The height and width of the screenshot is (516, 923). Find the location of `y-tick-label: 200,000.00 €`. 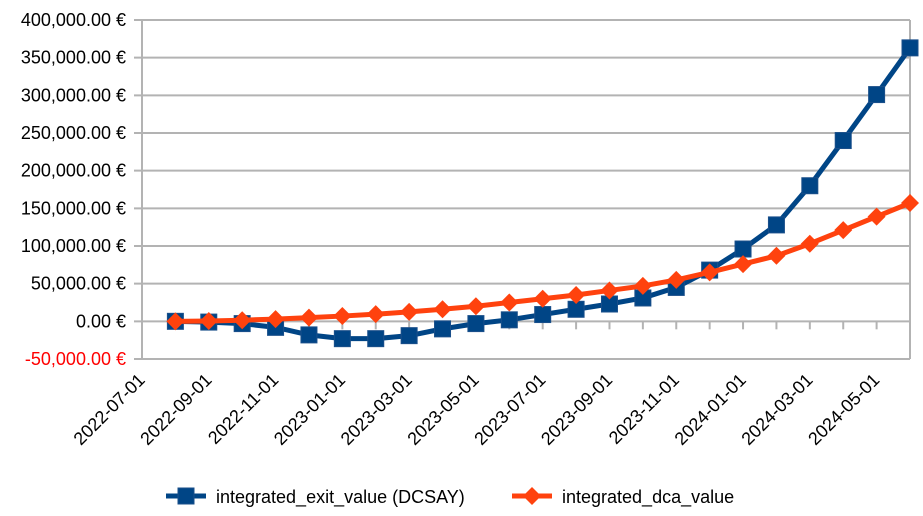

y-tick-label: 200,000.00 € is located at coordinates (73, 171).